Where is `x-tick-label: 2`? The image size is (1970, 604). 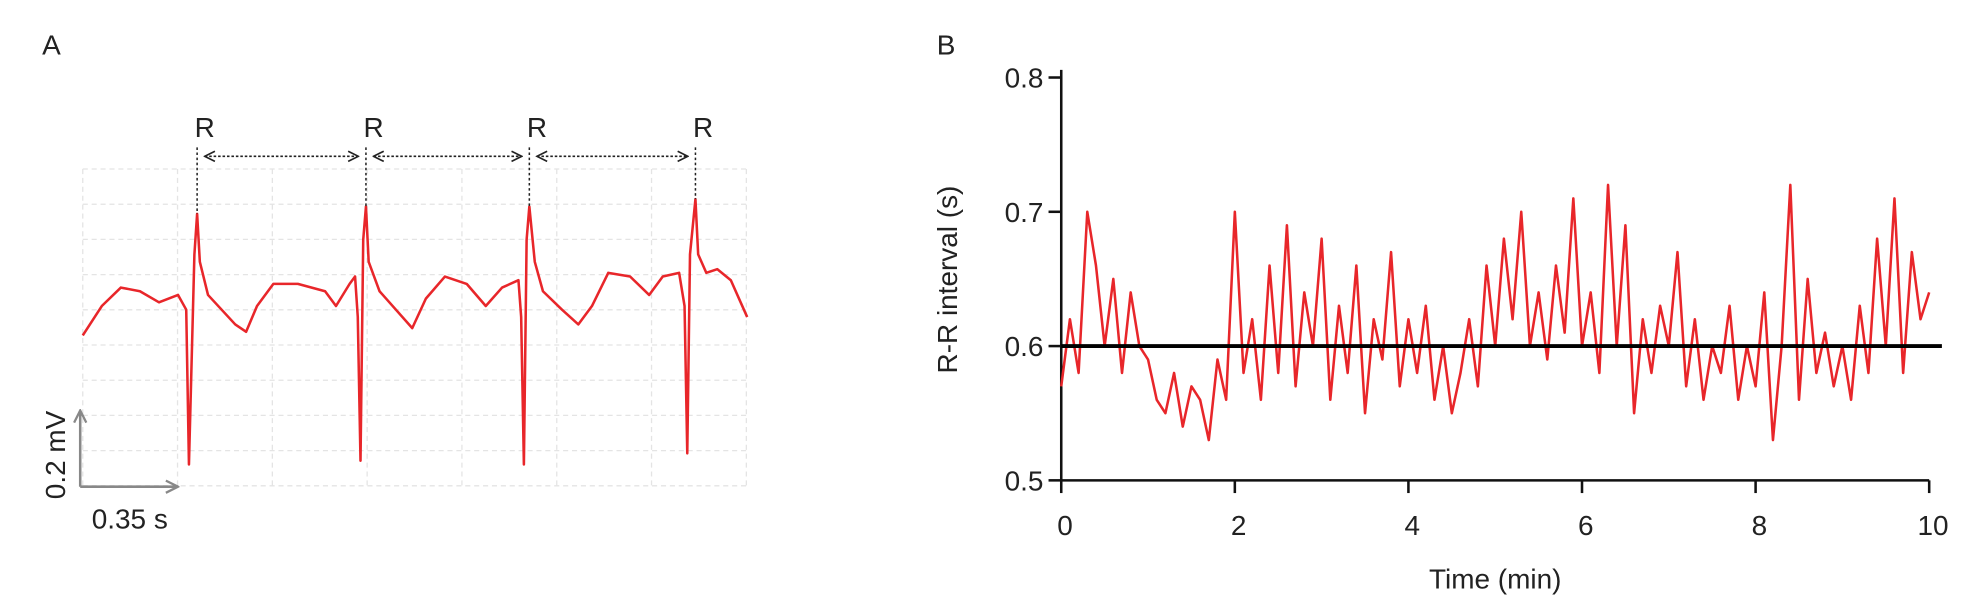 x-tick-label: 2 is located at coordinates (1239, 525).